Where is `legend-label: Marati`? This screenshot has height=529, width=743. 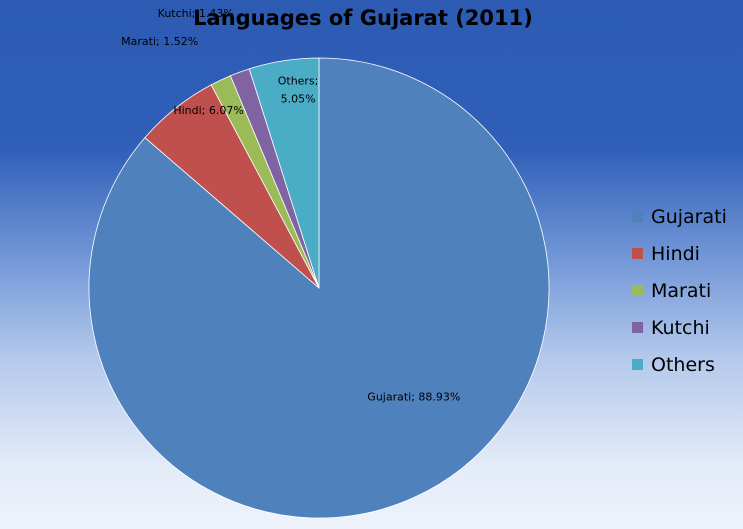 legend-label: Marati is located at coordinates (681, 290).